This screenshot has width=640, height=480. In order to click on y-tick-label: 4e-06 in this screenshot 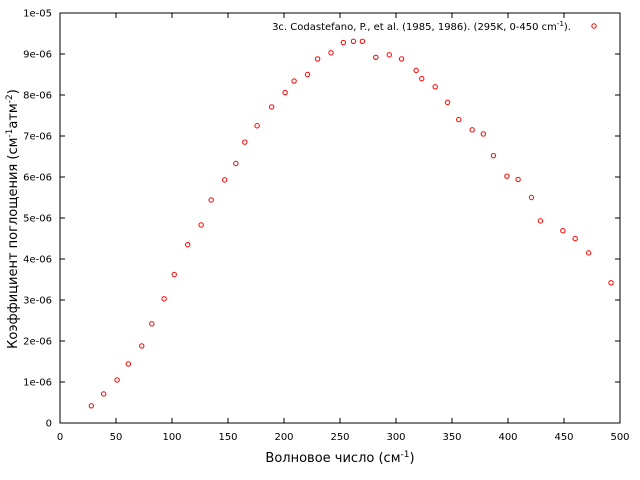, I will do `click(37, 260)`.